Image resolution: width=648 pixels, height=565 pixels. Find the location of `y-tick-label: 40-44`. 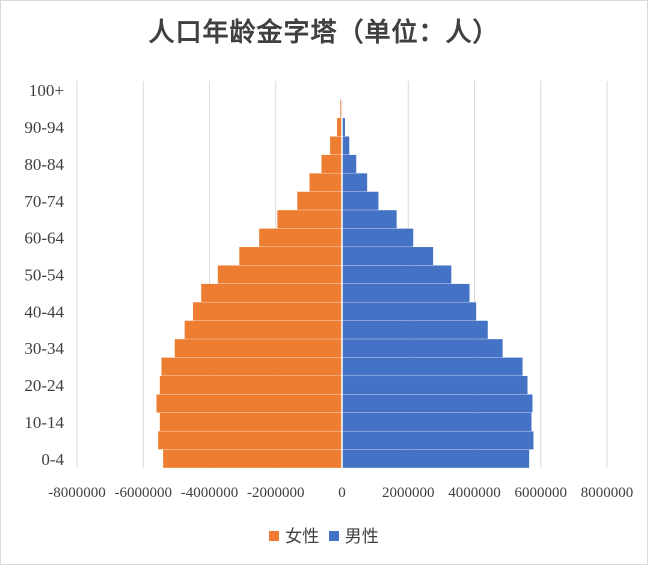

y-tick-label: 40-44 is located at coordinates (44, 311).